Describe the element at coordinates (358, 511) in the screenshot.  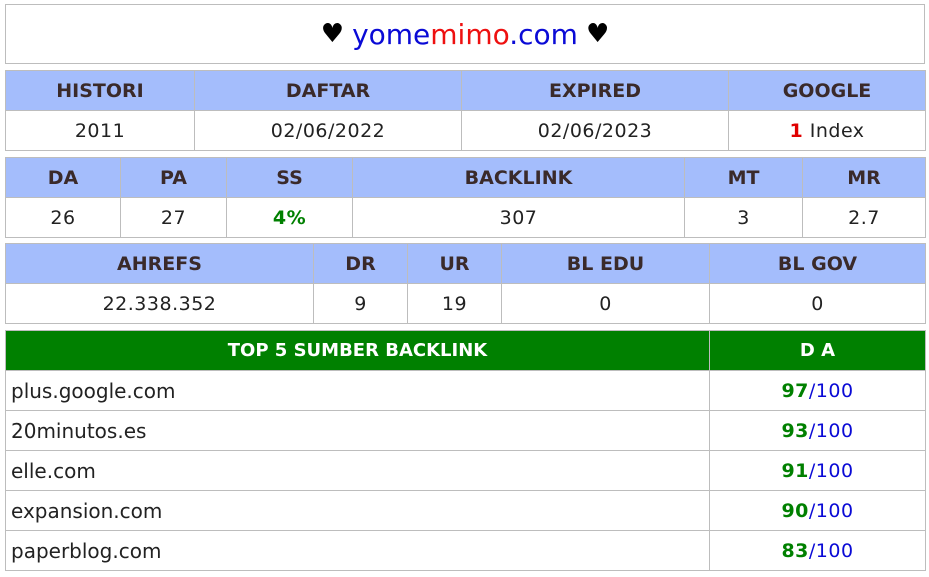
I see `backlink-site: expansion.com` at that location.